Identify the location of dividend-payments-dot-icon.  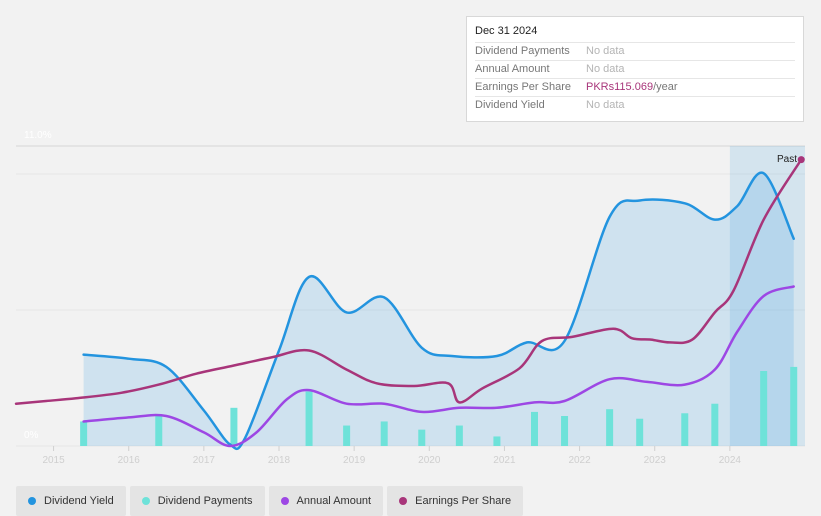
(145, 501).